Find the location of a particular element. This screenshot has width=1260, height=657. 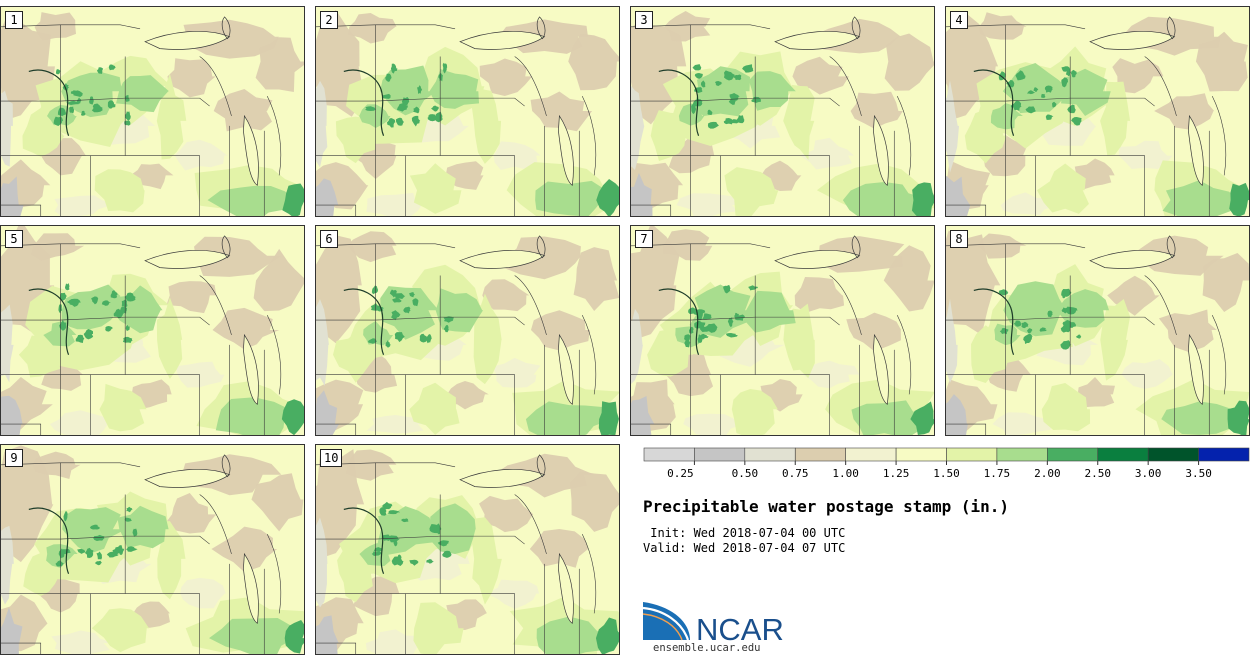

member-panel: 10 is located at coordinates (467, 549).